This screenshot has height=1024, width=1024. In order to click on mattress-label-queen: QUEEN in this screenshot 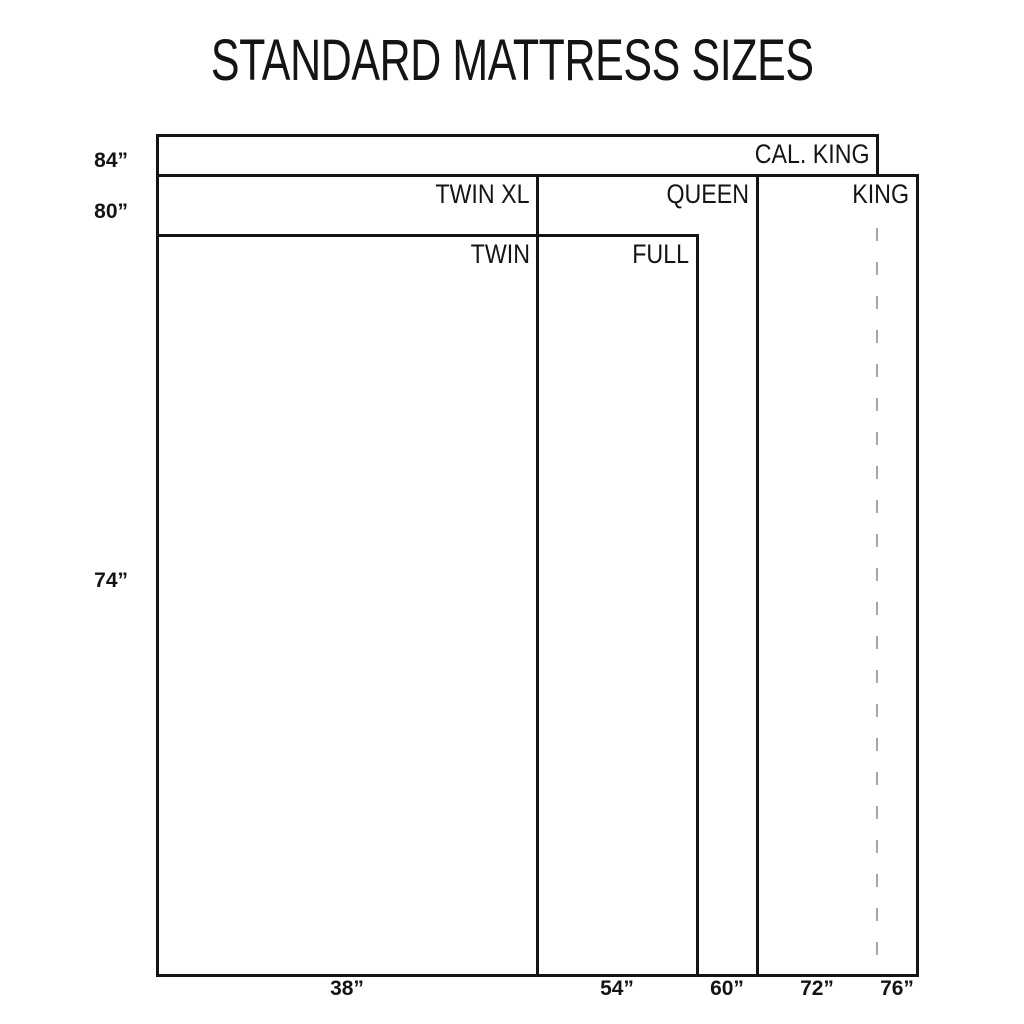, I will do `click(708, 193)`.